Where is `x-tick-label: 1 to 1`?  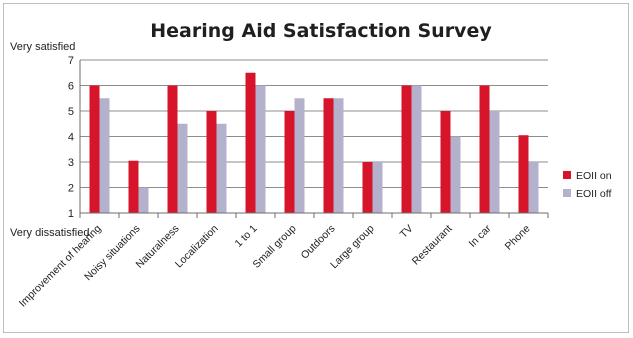 x-tick-label: 1 to 1 is located at coordinates (246, 236).